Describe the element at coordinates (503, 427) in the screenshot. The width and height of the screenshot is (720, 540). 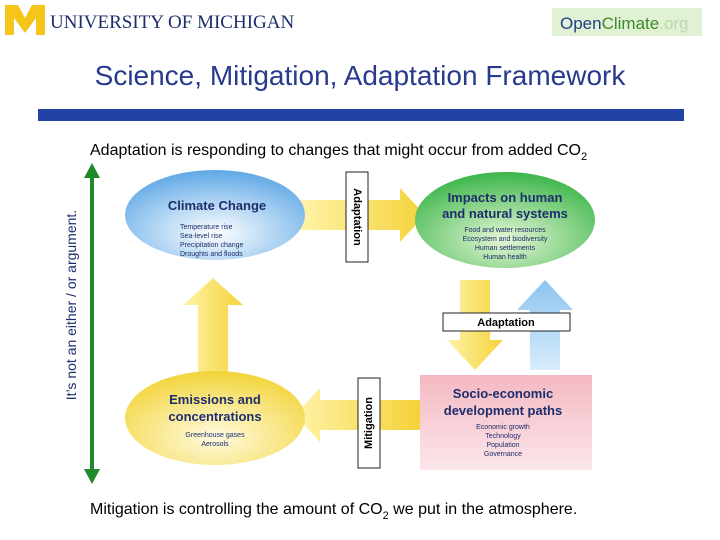
I see `node-item: Economic growth` at that location.